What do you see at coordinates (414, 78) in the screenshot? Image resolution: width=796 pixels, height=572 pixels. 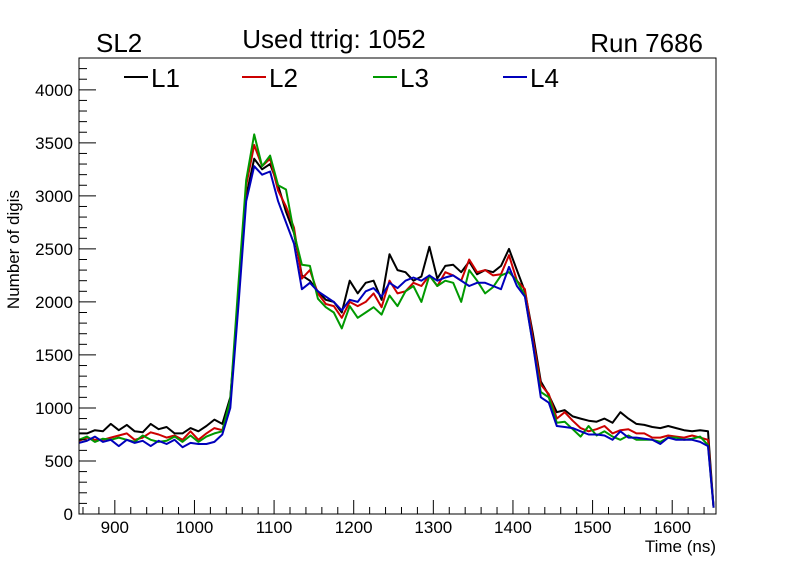 I see `legend-label-l3: L3` at bounding box center [414, 78].